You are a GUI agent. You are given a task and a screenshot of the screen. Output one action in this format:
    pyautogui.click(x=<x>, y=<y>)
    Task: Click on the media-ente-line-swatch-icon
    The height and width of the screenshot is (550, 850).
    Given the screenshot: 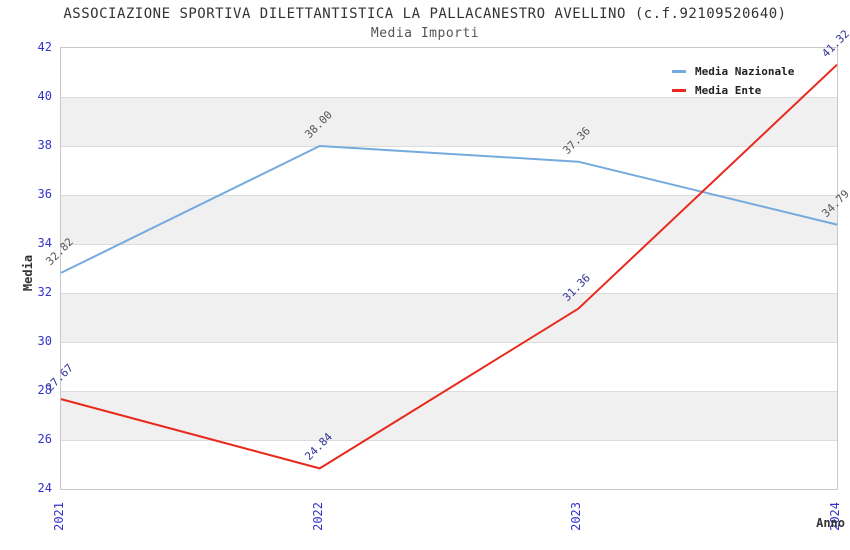 What is the action you would take?
    pyautogui.click(x=679, y=90)
    